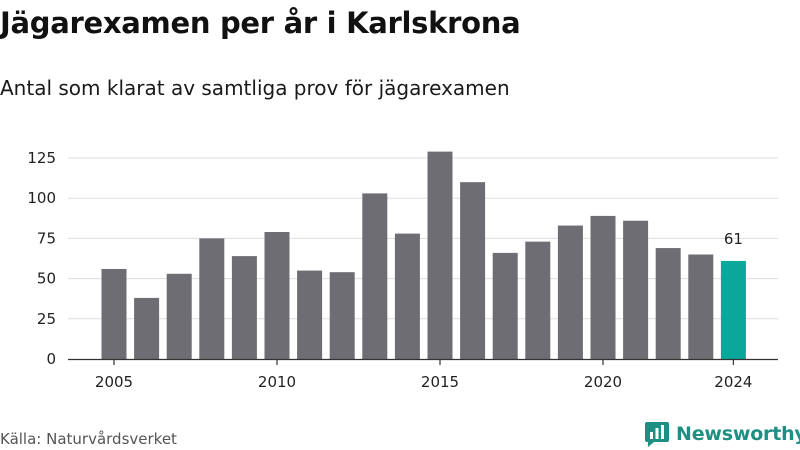 The image size is (800, 450). Describe the element at coordinates (88, 439) in the screenshot. I see `source-note: Källa: Naturvårdsverket` at that location.